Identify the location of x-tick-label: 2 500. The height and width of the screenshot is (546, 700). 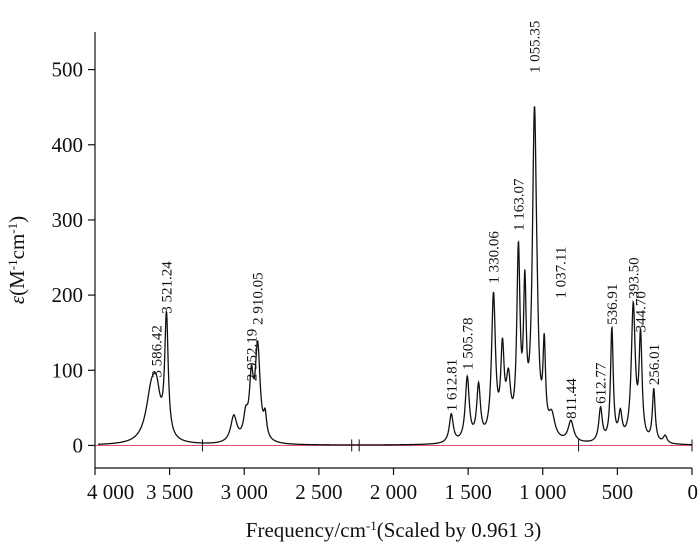
(318, 492).